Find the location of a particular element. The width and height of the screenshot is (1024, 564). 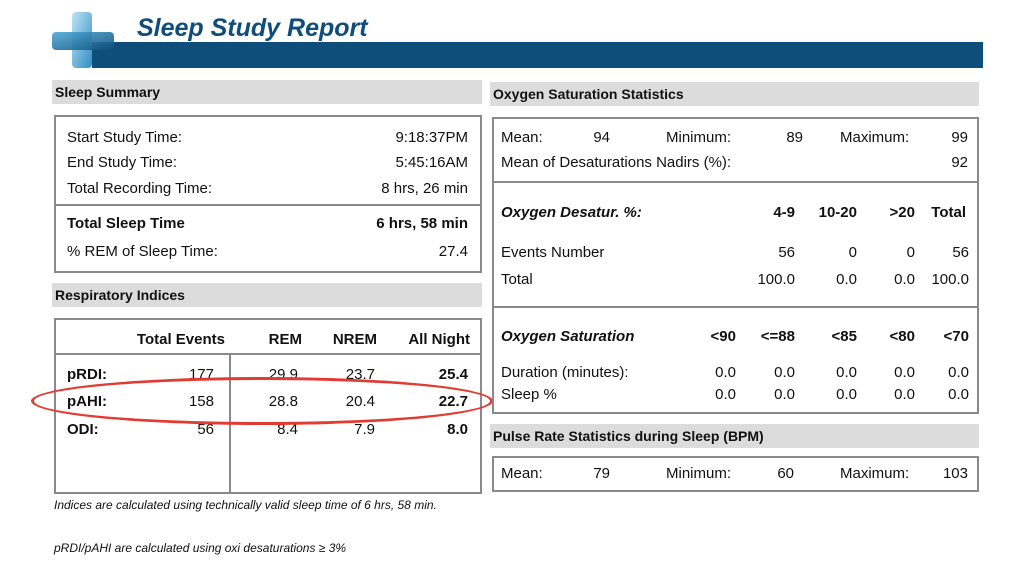

column-header: <90 is located at coordinates (723, 336).